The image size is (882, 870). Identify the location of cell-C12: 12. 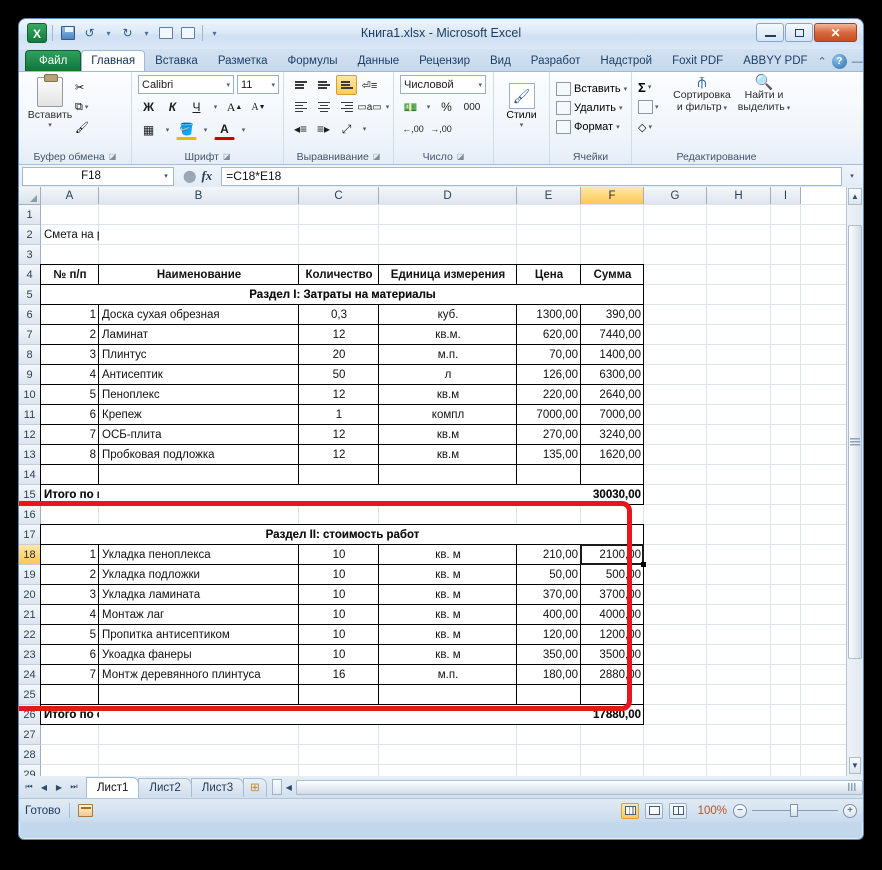
(339, 435).